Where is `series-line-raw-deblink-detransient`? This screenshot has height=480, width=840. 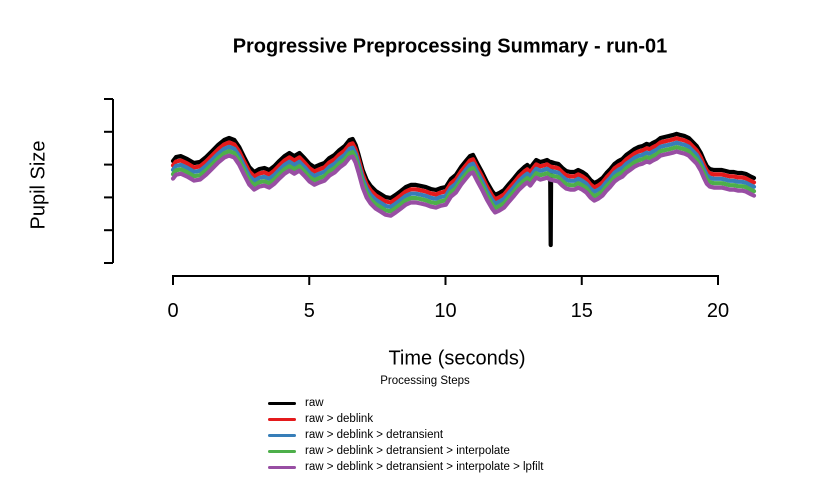 series-line-raw-deblink-detransient is located at coordinates (463, 174).